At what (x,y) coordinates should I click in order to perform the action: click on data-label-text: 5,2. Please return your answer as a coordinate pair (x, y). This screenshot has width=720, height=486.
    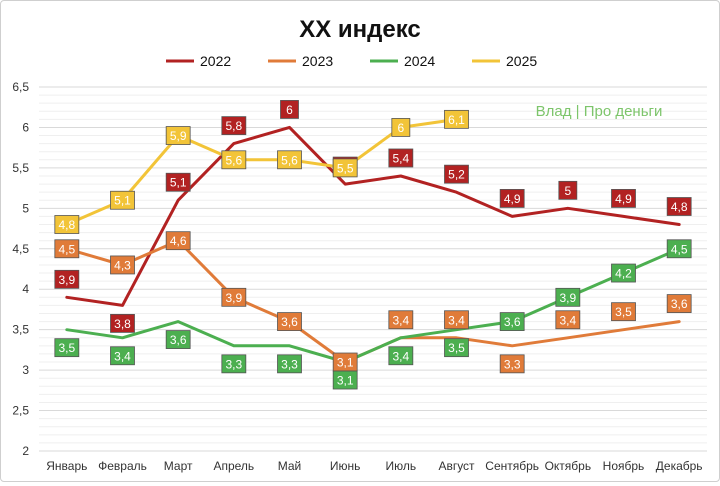
    Looking at the image, I should click on (456, 175).